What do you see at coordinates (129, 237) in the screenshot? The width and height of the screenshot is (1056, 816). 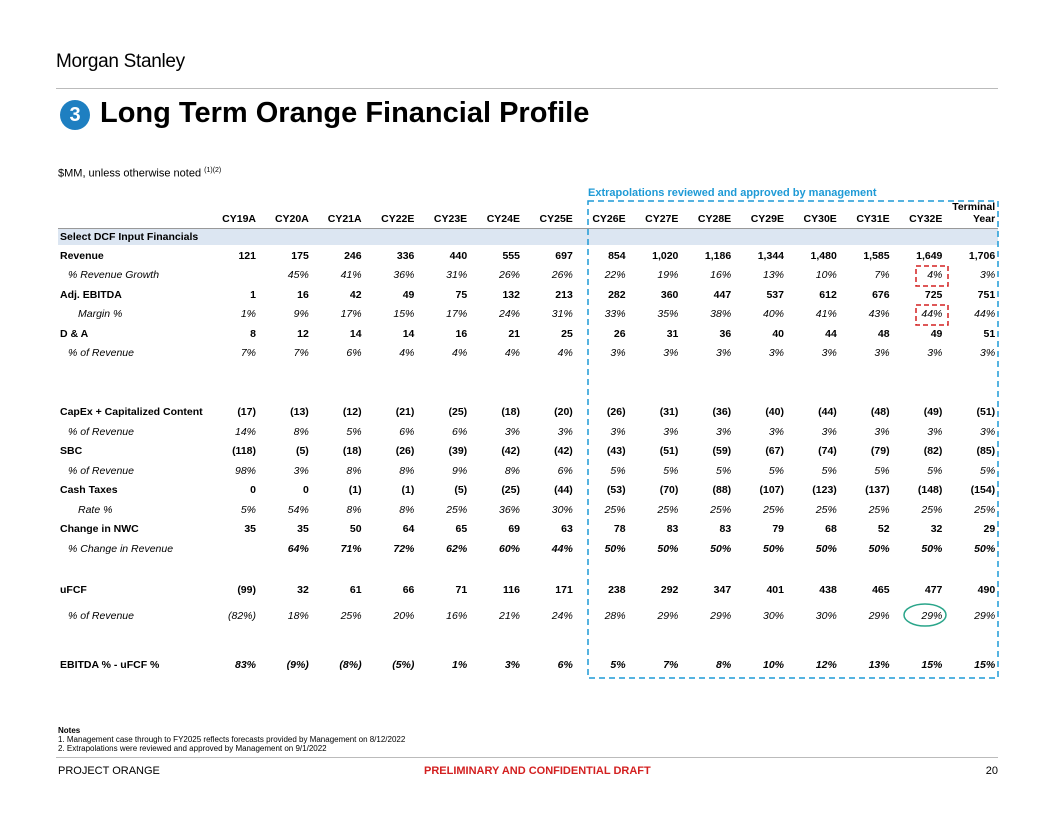 I see `section-header: Select DCF Input Financials` at bounding box center [129, 237].